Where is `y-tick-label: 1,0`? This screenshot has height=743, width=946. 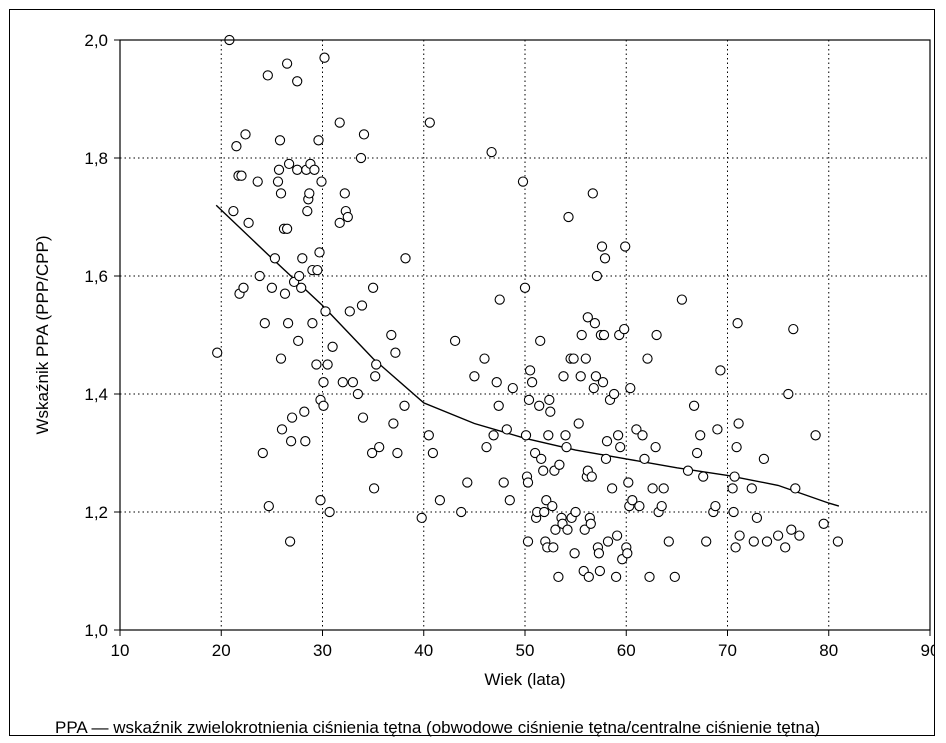
y-tick-label: 1,0 is located at coordinates (96, 630).